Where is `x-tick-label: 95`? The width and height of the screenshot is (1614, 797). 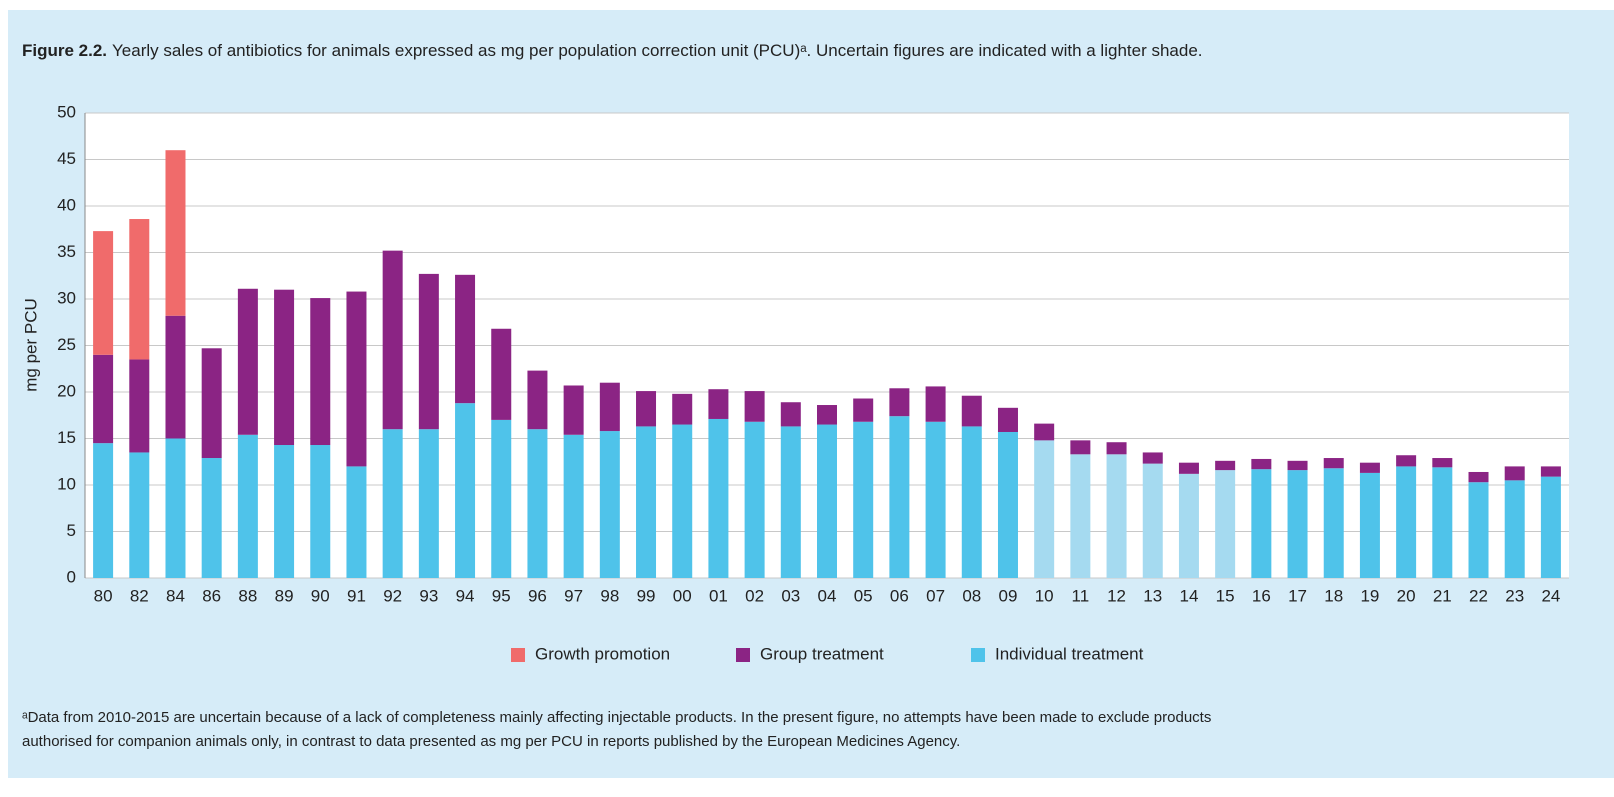
x-tick-label: 95 is located at coordinates (501, 595).